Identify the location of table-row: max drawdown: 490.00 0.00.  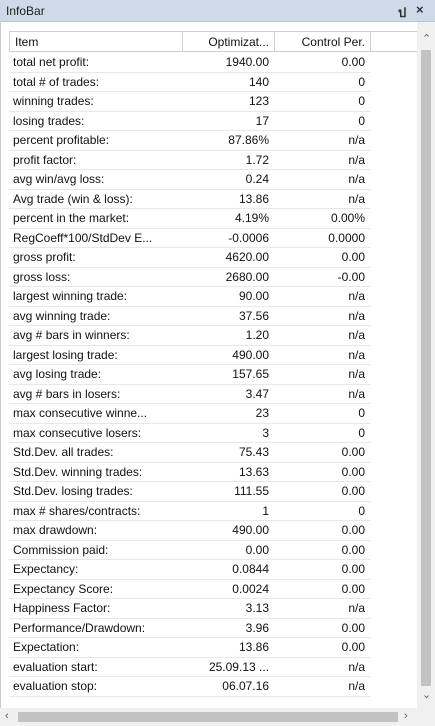
(190, 531).